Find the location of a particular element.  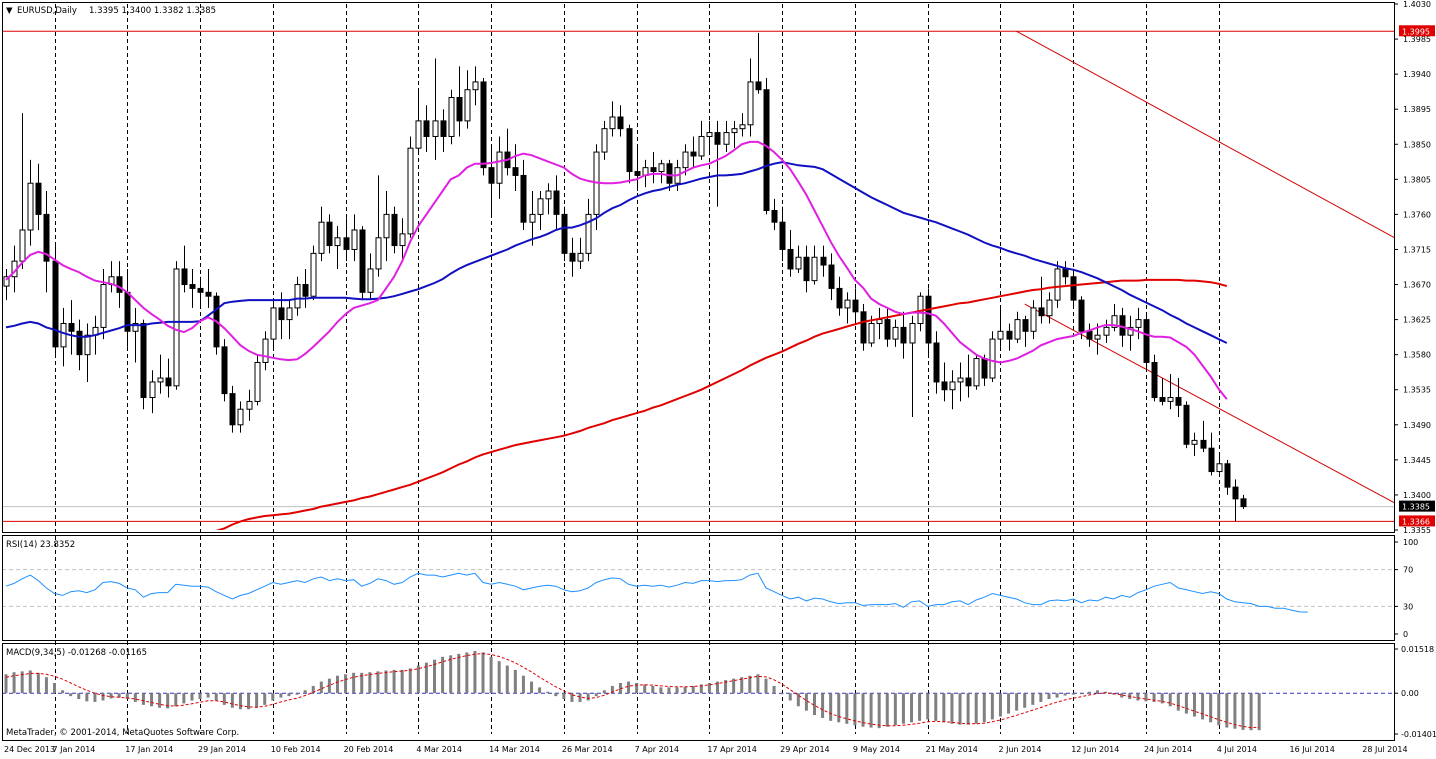

macd-tick-label: 0.00 is located at coordinates (1410, 693).